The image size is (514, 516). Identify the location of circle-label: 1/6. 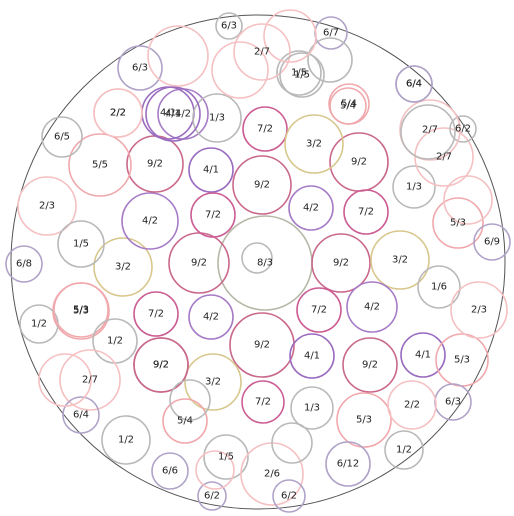
(439, 287).